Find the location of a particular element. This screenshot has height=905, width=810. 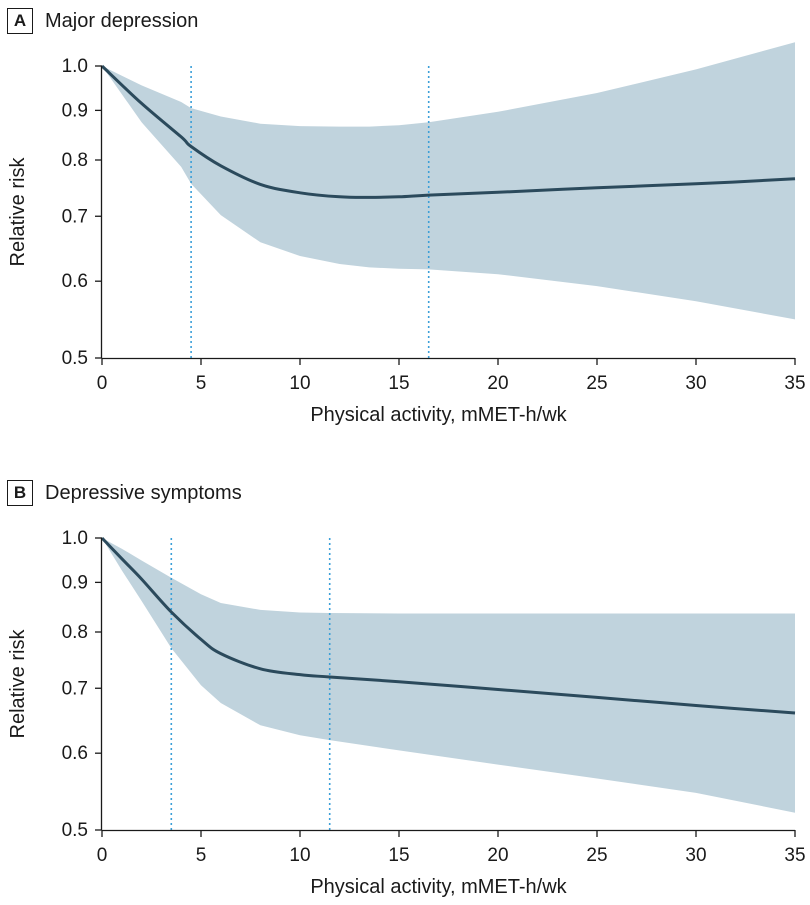

panel-b-letter: B is located at coordinates (20, 493).